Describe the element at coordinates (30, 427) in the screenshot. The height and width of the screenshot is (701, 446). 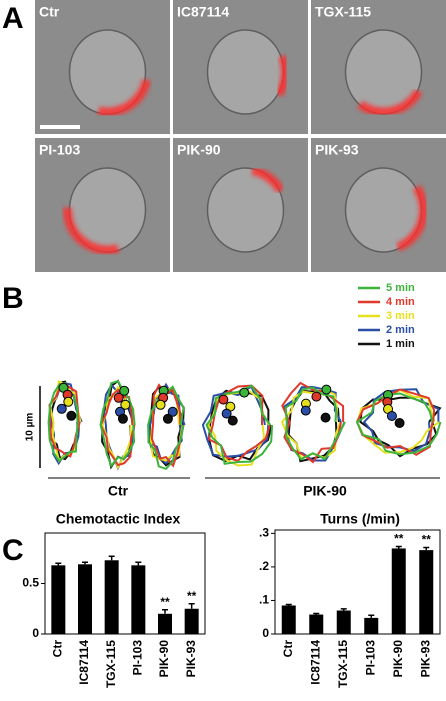
I see `scale-label: 10 µm` at that location.